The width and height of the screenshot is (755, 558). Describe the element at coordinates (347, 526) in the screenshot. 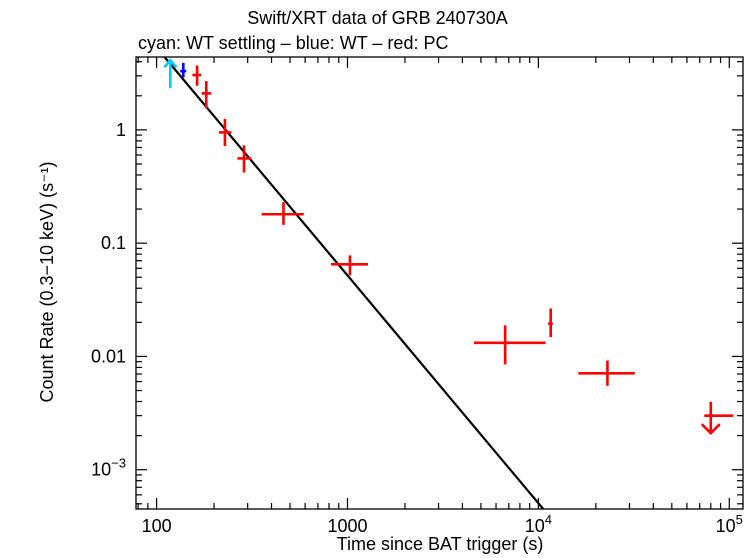

I see `x-tick-label: 1000` at that location.